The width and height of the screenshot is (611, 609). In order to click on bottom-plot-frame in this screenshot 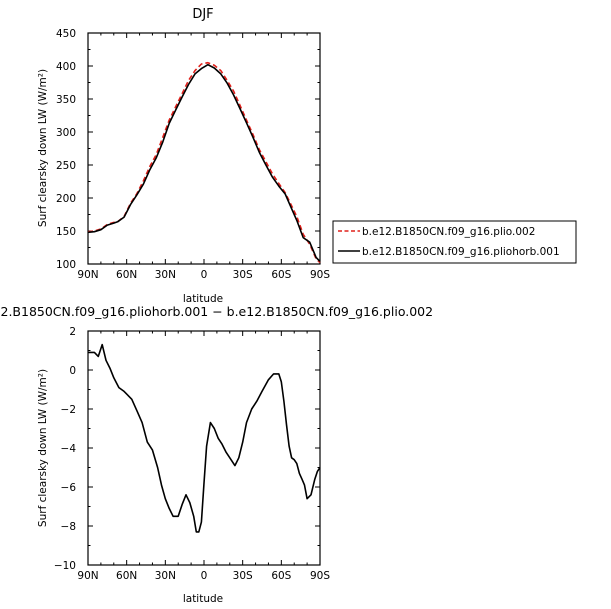, I will do `click(204, 448)`.